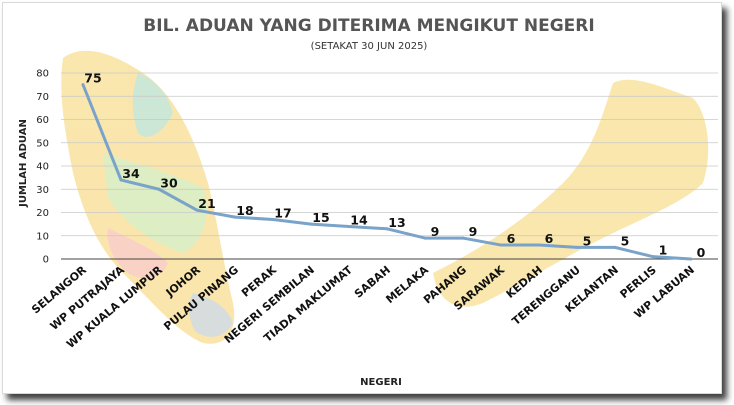  I want to click on y-tick-label: 60, so click(42, 120).